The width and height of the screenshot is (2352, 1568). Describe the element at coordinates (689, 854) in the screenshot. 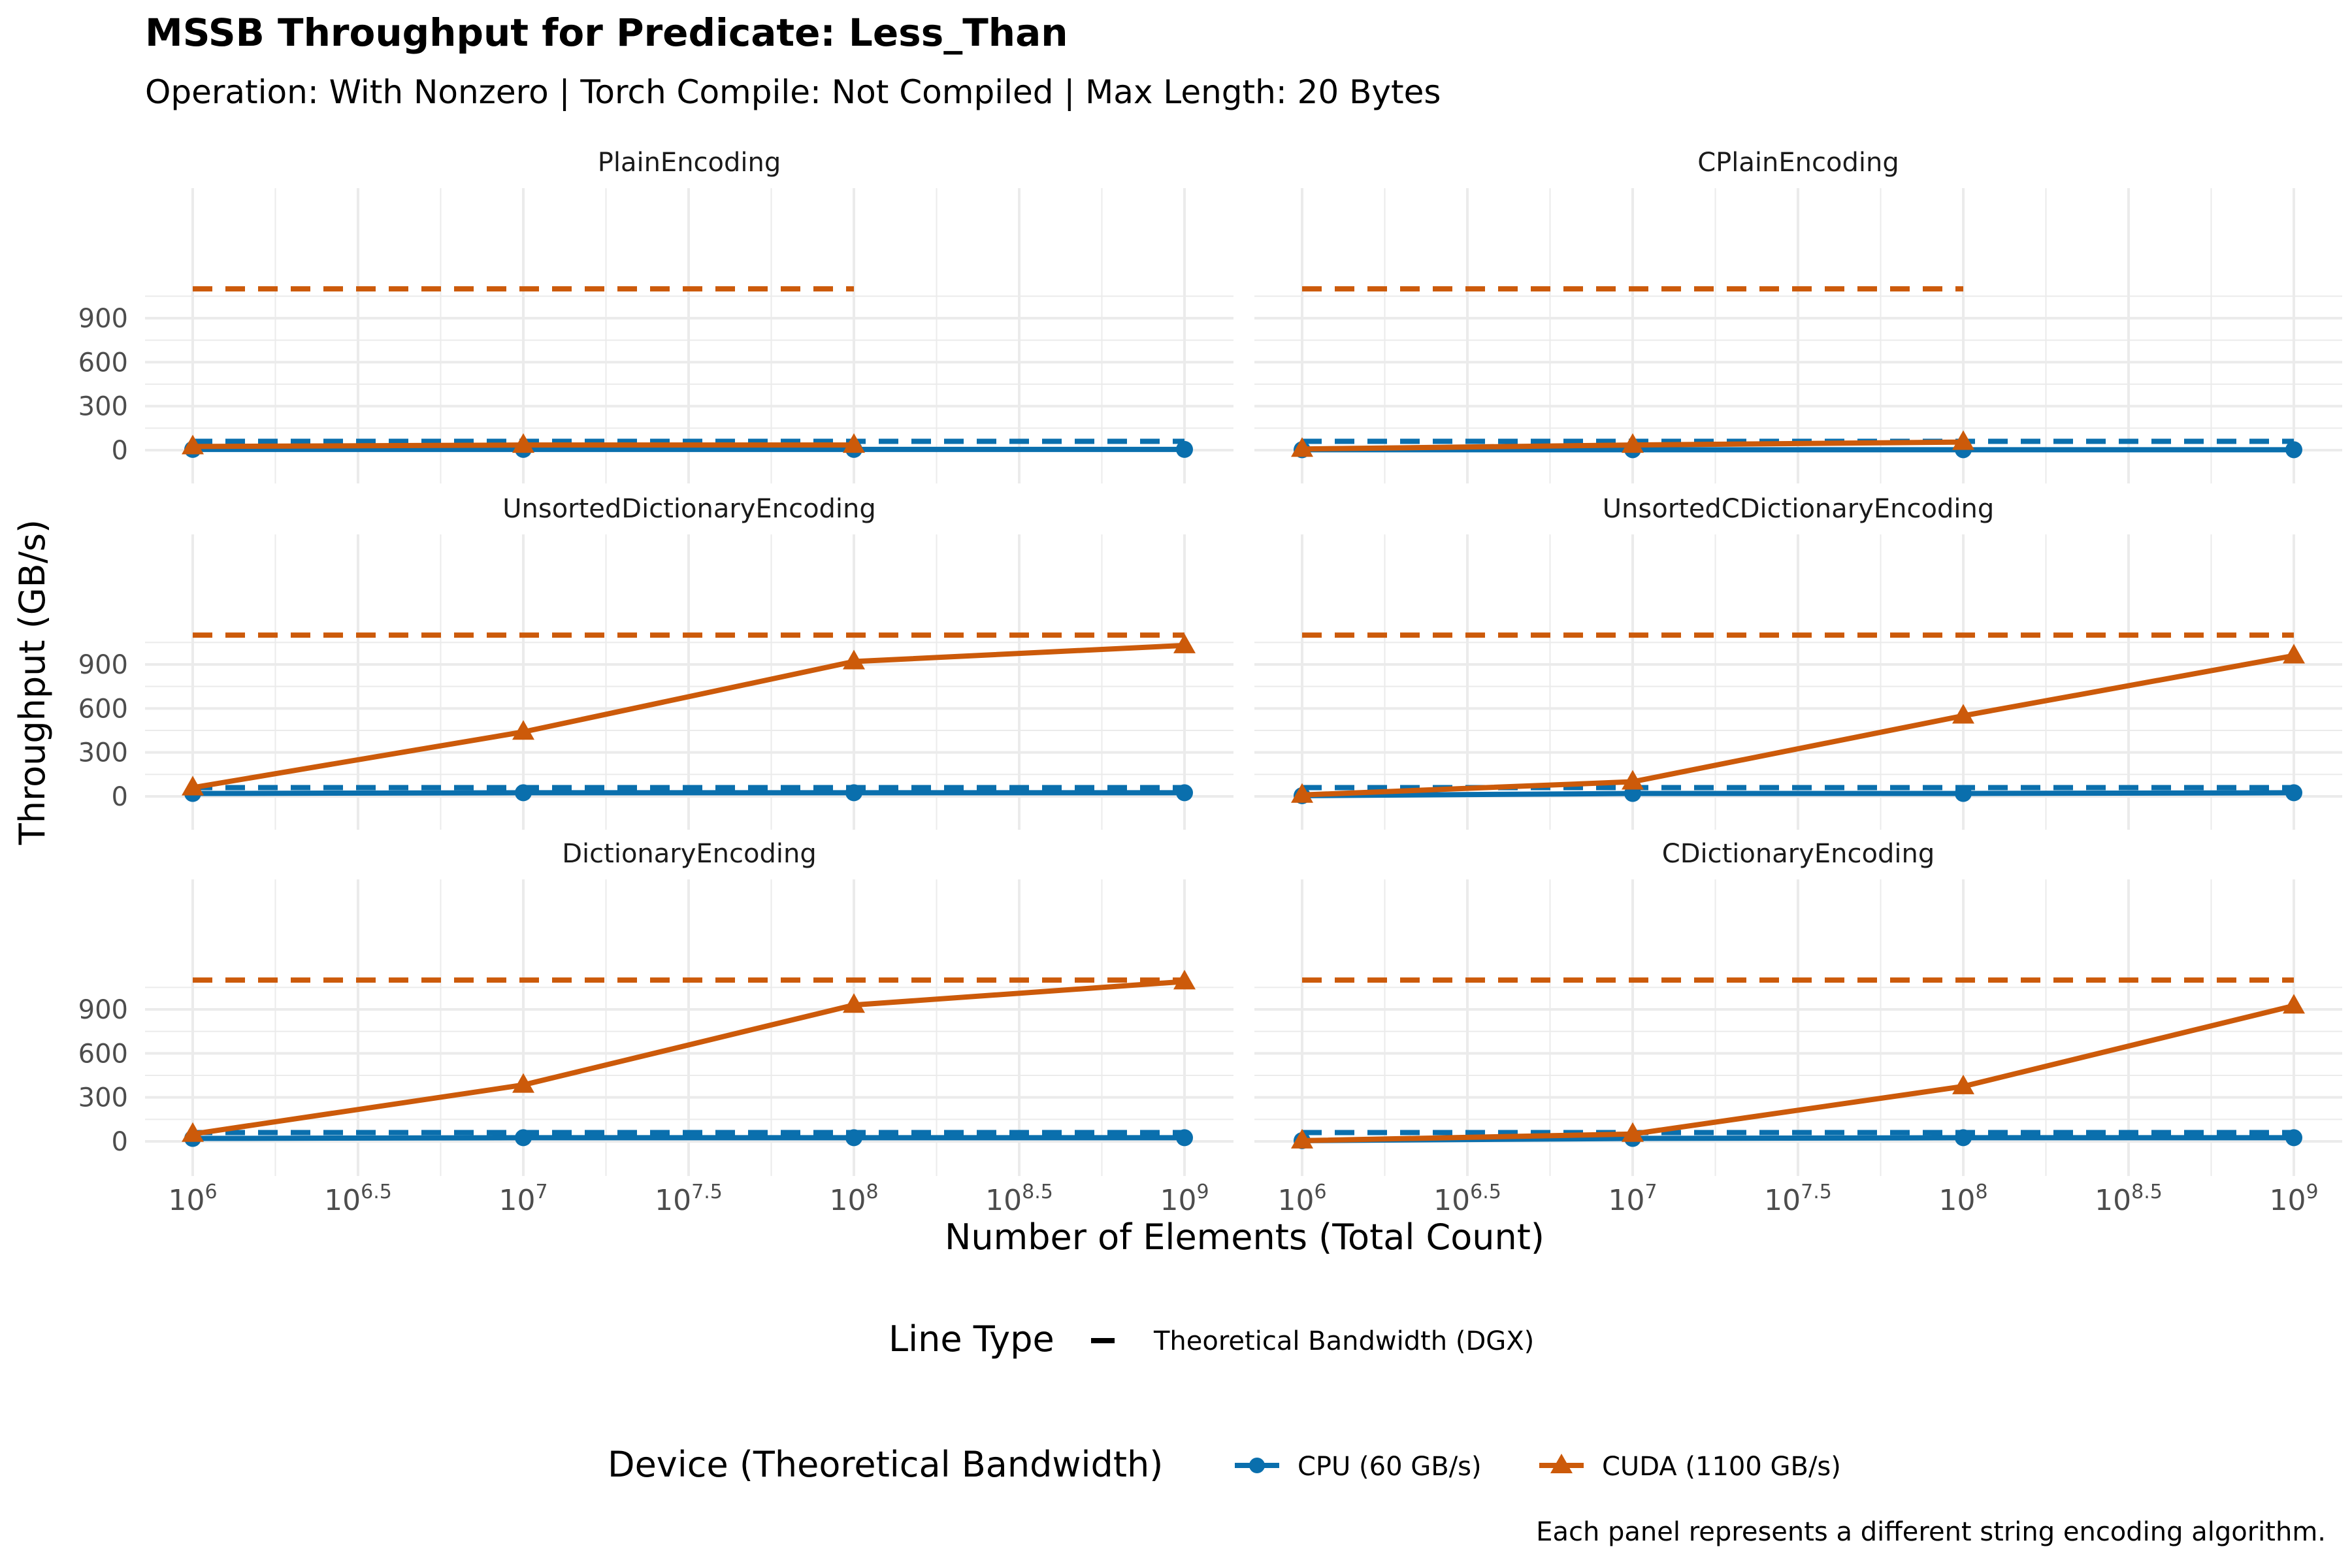

I see `panel-strip-label: DictionaryEncoding` at that location.